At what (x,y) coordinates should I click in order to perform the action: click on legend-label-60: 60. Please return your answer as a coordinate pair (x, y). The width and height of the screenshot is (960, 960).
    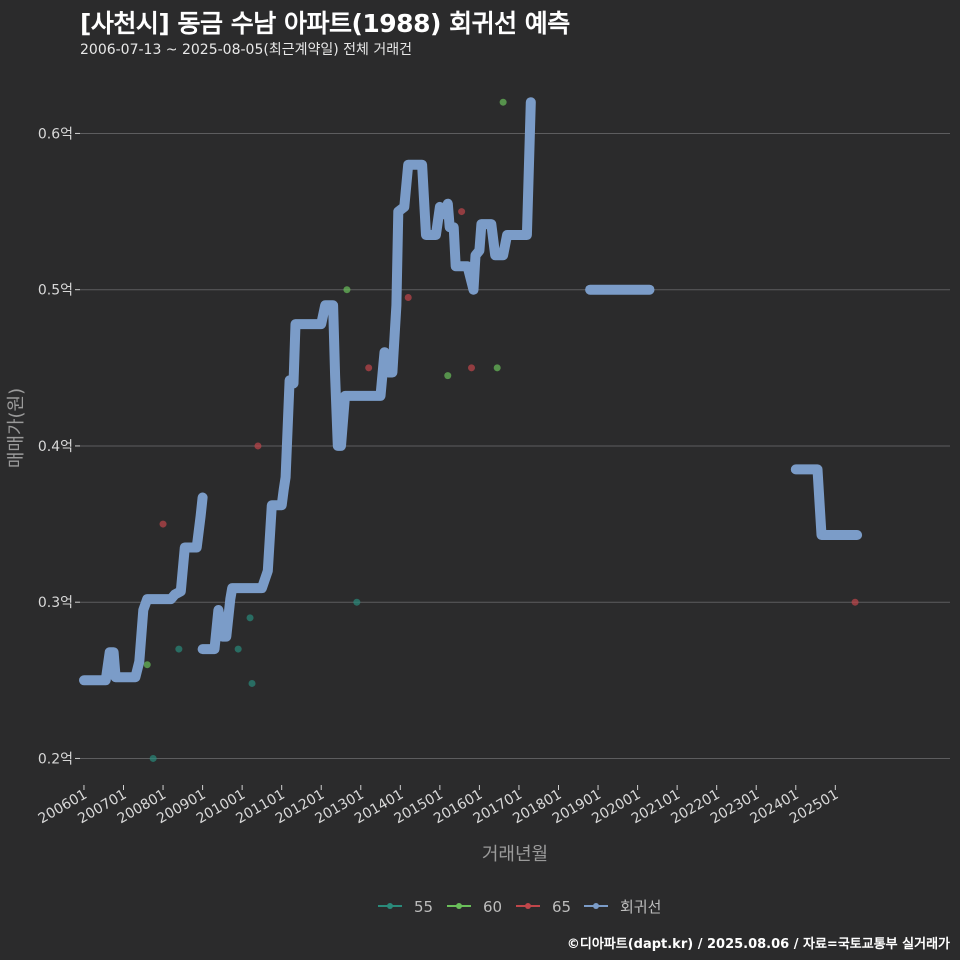
    Looking at the image, I should click on (492, 907).